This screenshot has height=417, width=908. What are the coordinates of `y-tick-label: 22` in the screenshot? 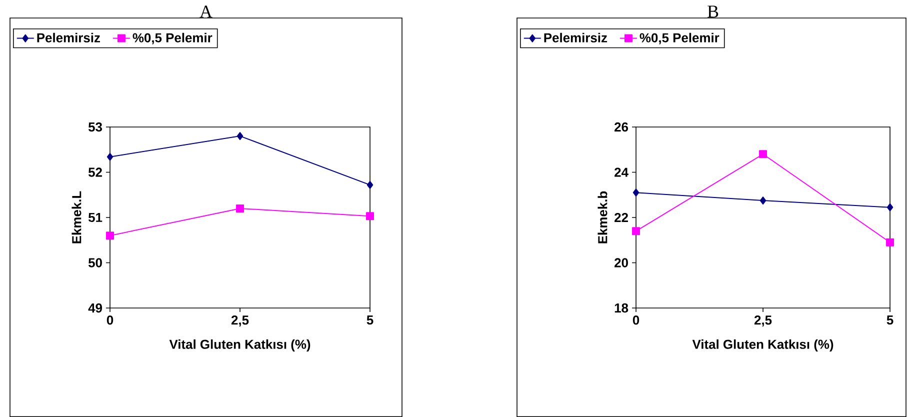 It's located at (621, 217).